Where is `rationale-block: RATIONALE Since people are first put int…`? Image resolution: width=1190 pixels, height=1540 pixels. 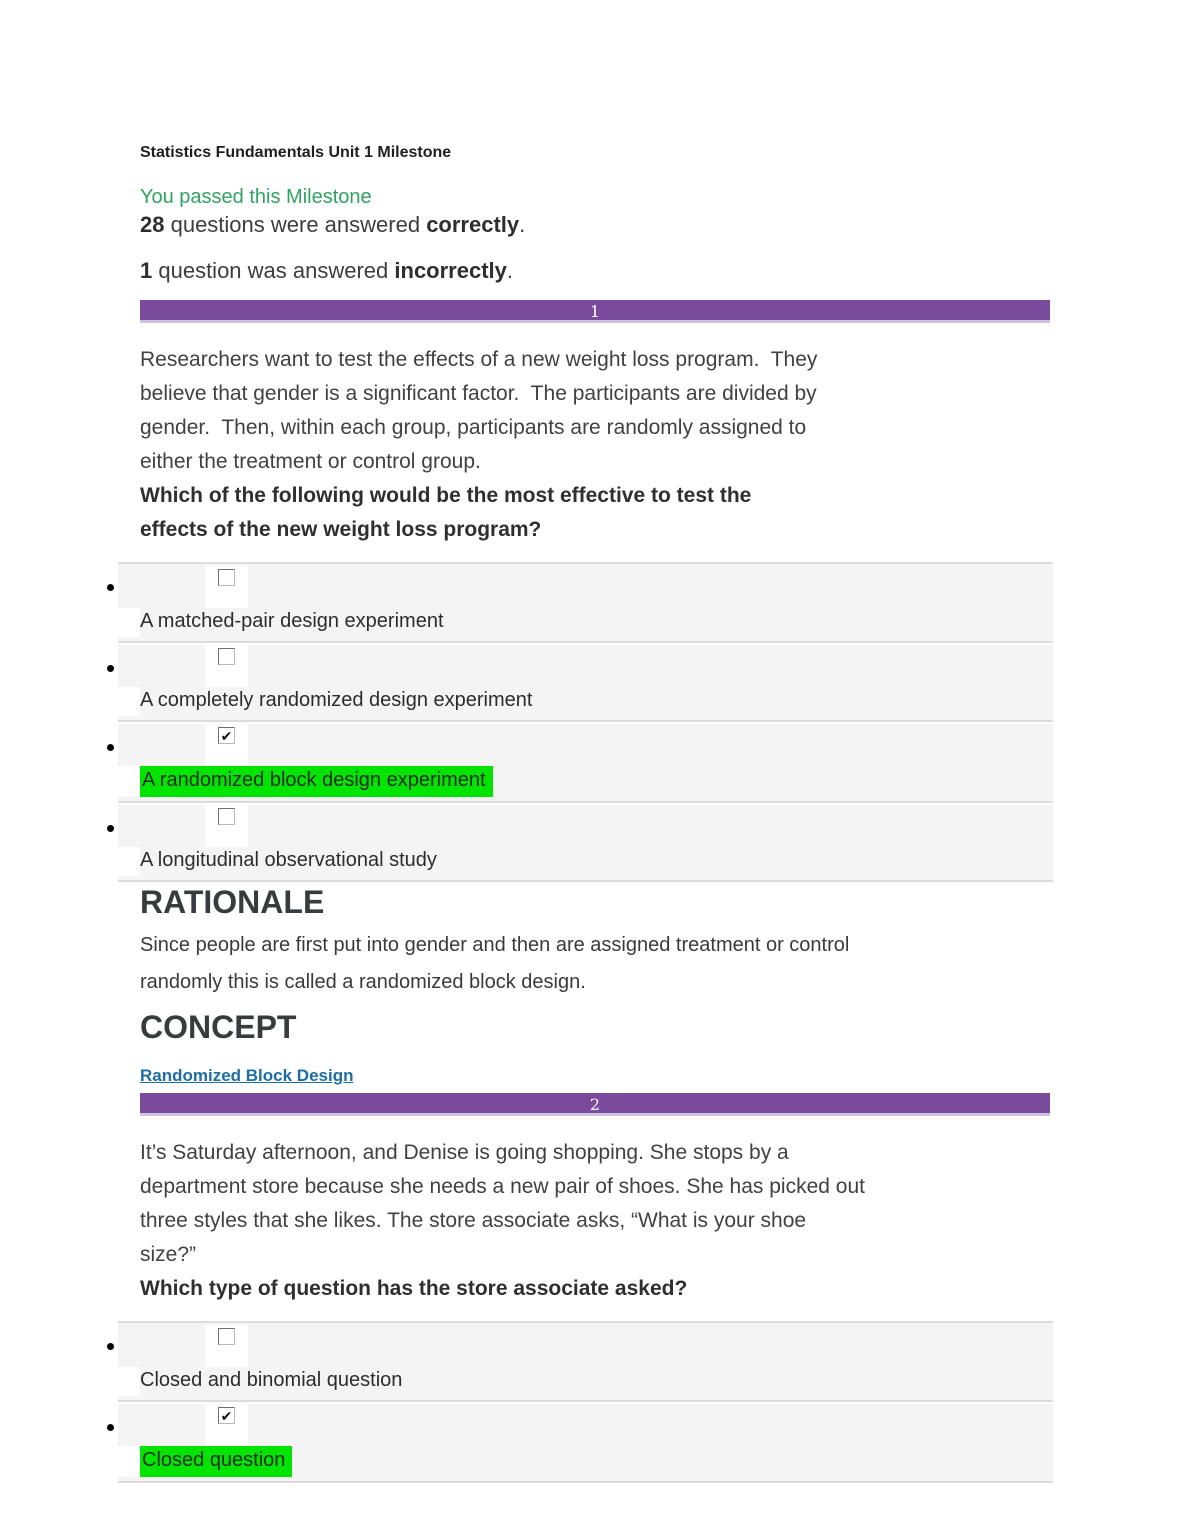 rationale-block: RATIONALE Since people are first put int… is located at coordinates (595, 988).